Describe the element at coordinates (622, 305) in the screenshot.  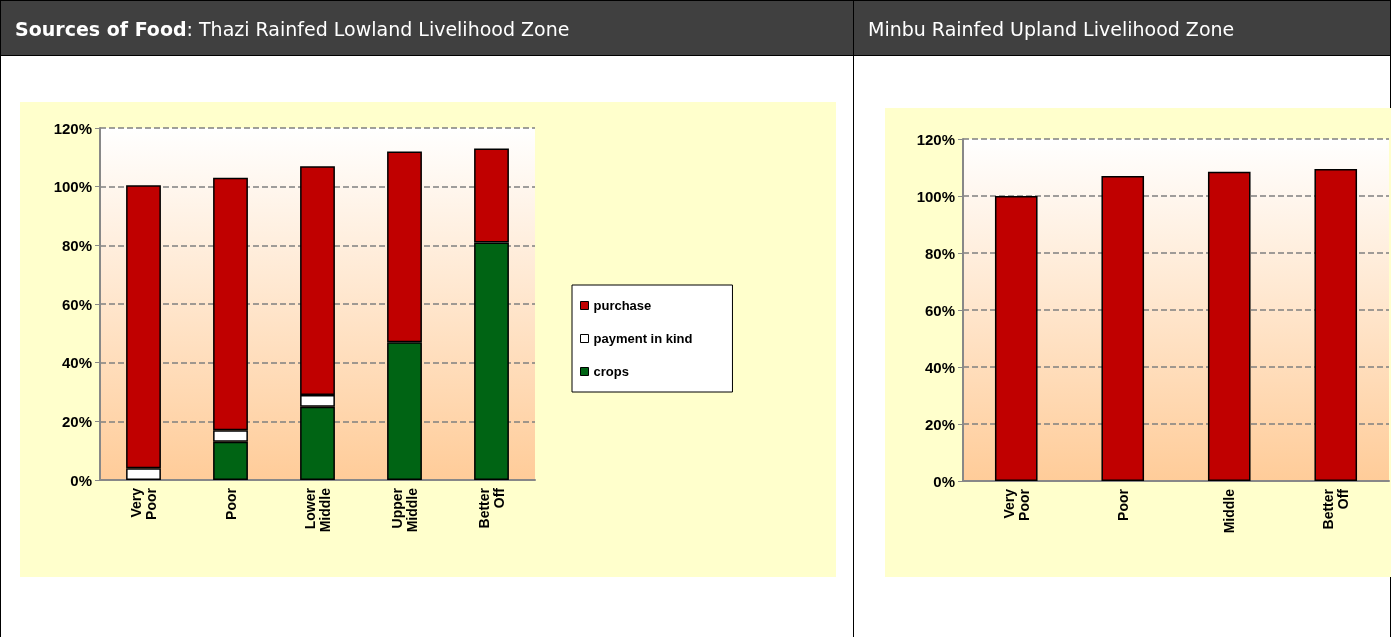
I see `legend-label: purchase` at that location.